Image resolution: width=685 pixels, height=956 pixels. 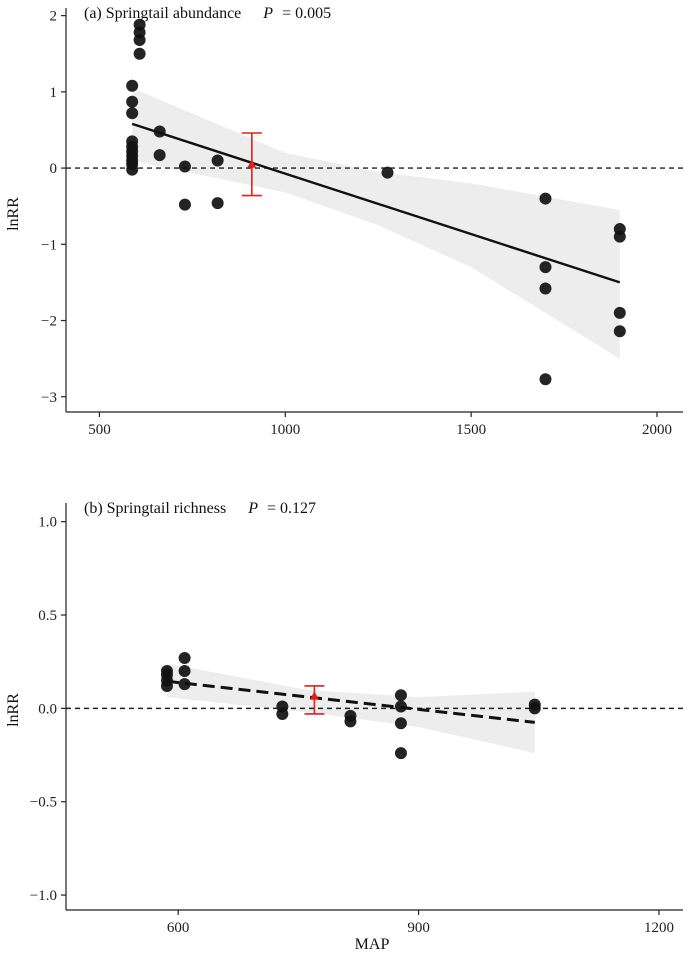 What do you see at coordinates (47, 523) in the screenshot?
I see `panel-b-y-tick-label-5: 1.0` at bounding box center [47, 523].